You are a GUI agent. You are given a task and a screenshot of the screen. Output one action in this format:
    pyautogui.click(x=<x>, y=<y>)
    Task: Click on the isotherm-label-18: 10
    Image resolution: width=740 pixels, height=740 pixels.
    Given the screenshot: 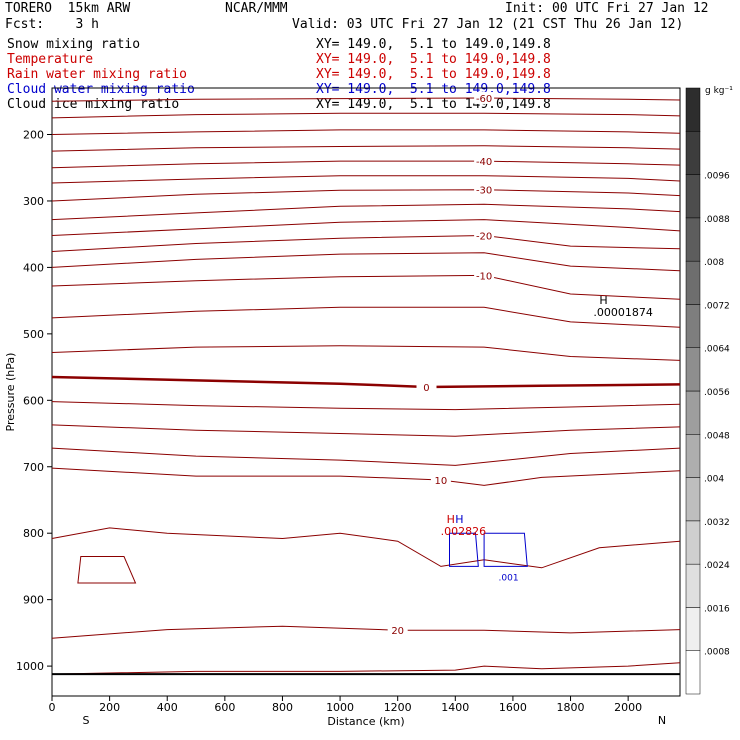 What is the action you would take?
    pyautogui.click(x=441, y=481)
    